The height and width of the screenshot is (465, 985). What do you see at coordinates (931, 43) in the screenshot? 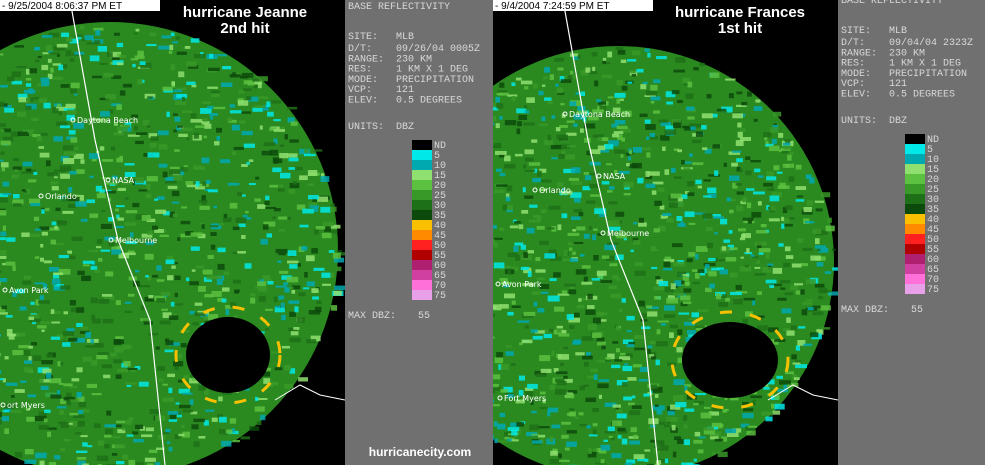
I see `info-value: 09/04/04 2323Z` at bounding box center [931, 43].